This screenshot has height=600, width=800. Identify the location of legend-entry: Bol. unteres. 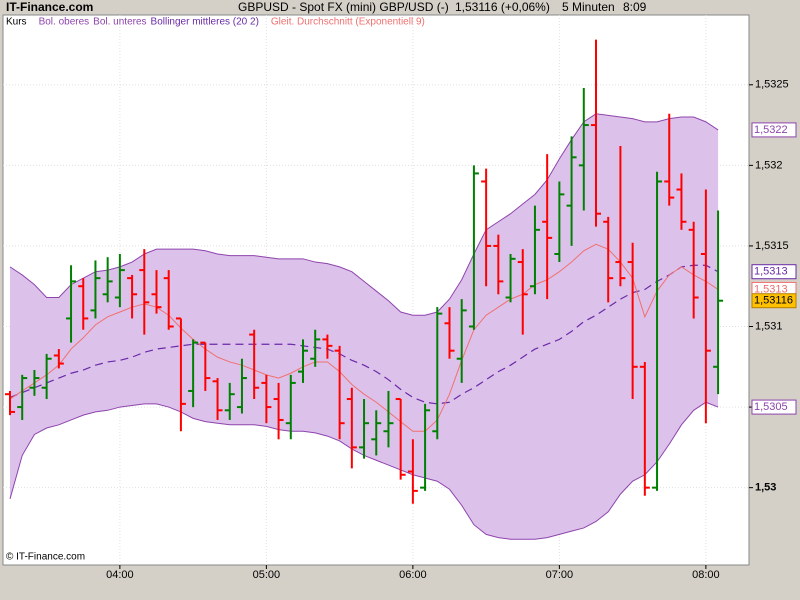
(119, 22).